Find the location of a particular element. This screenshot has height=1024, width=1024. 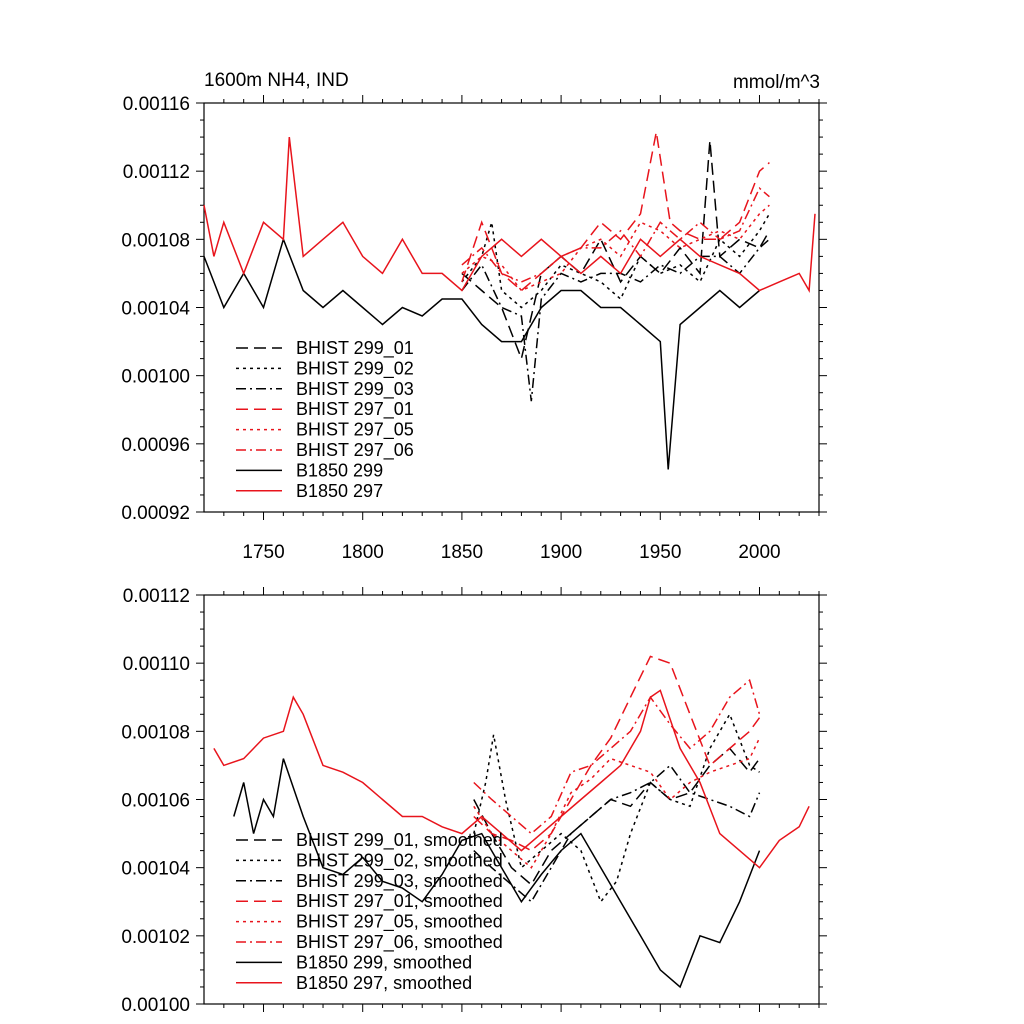

legend-label: BHIST 299_01, smoothed is located at coordinates (399, 840).